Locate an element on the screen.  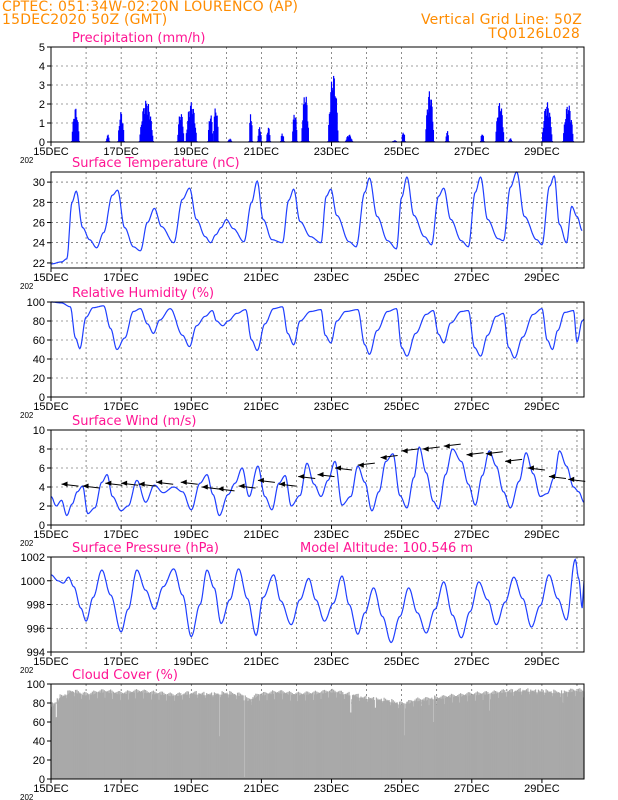
y-tick-label: 30 is located at coordinates (39, 183).